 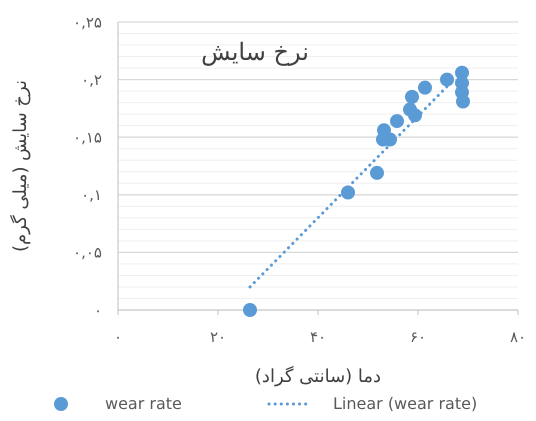 What do you see at coordinates (91, 79) in the screenshot?
I see `y-tick-label: ۰,۲` at bounding box center [91, 79].